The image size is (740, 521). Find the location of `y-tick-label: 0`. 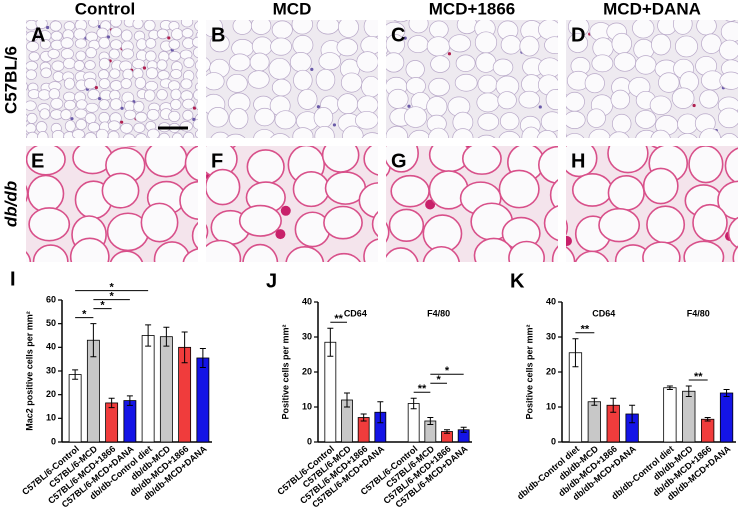

y-tick-label: 0 is located at coordinates (309, 441).